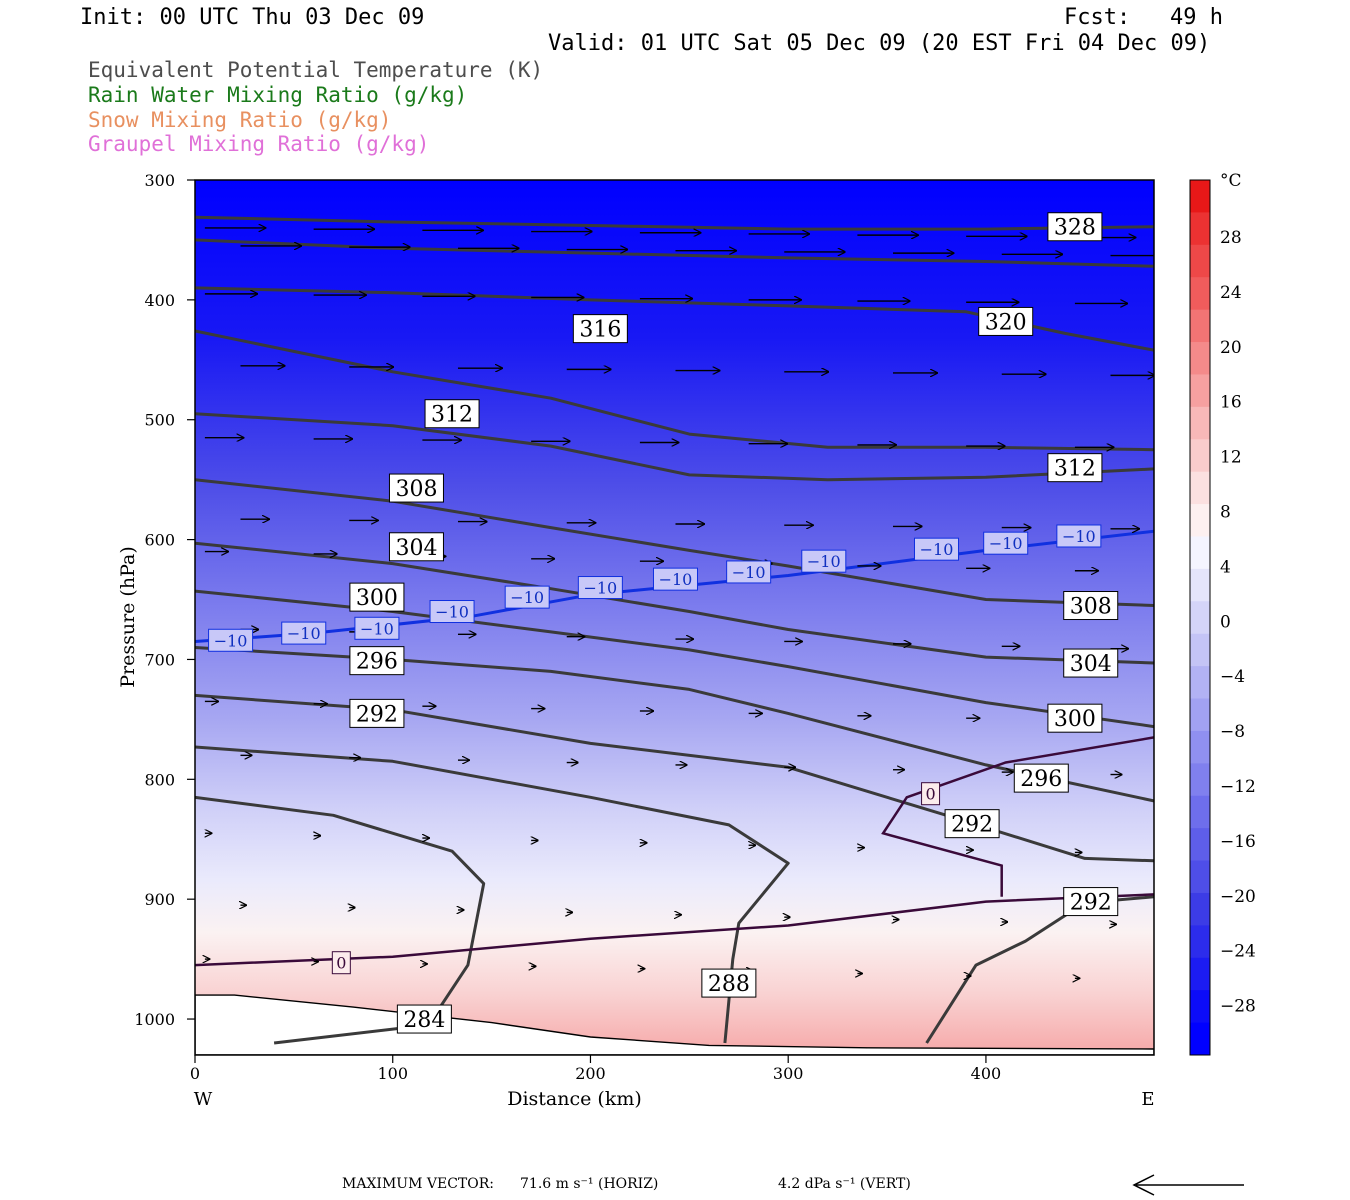 Image resolution: width=1350 pixels, height=1200 pixels. Describe the element at coordinates (590, 1073) in the screenshot. I see `x-tick-label: 200` at that location.